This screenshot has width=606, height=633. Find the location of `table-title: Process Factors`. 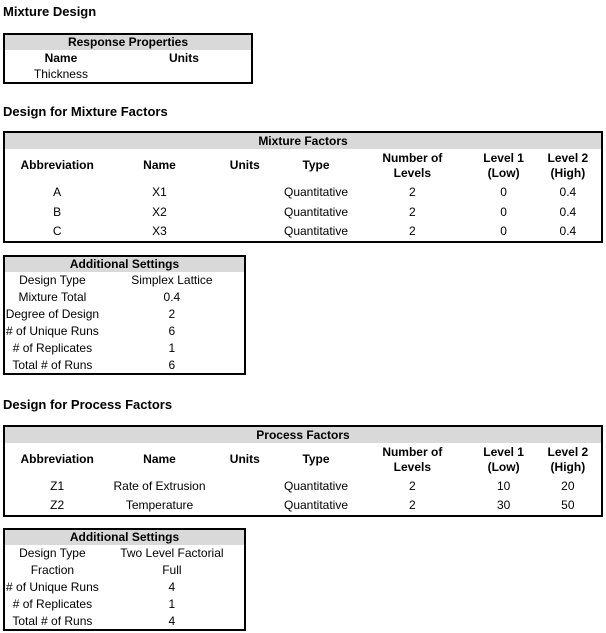

table-title: Process Factors is located at coordinates (303, 434).